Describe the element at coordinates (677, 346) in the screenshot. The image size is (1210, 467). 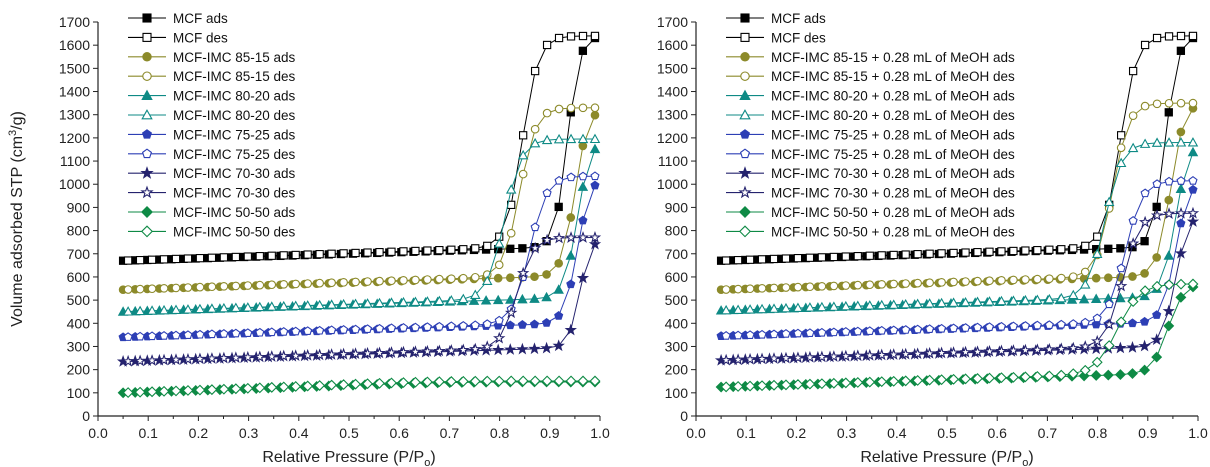
I see `y-tick-label: 300` at that location.